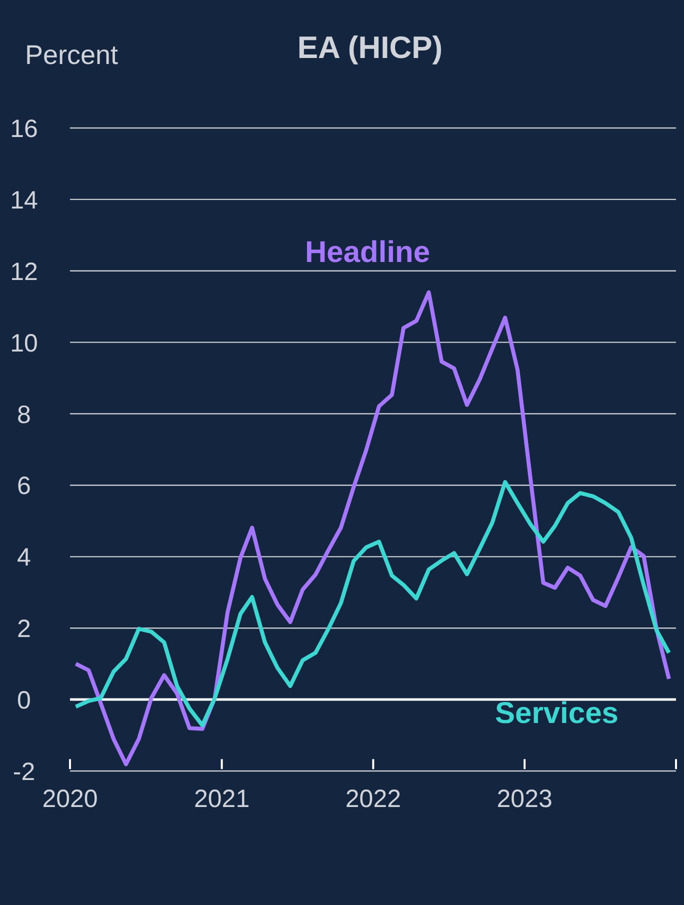  I want to click on x-tick-label: 2023, so click(524, 799).